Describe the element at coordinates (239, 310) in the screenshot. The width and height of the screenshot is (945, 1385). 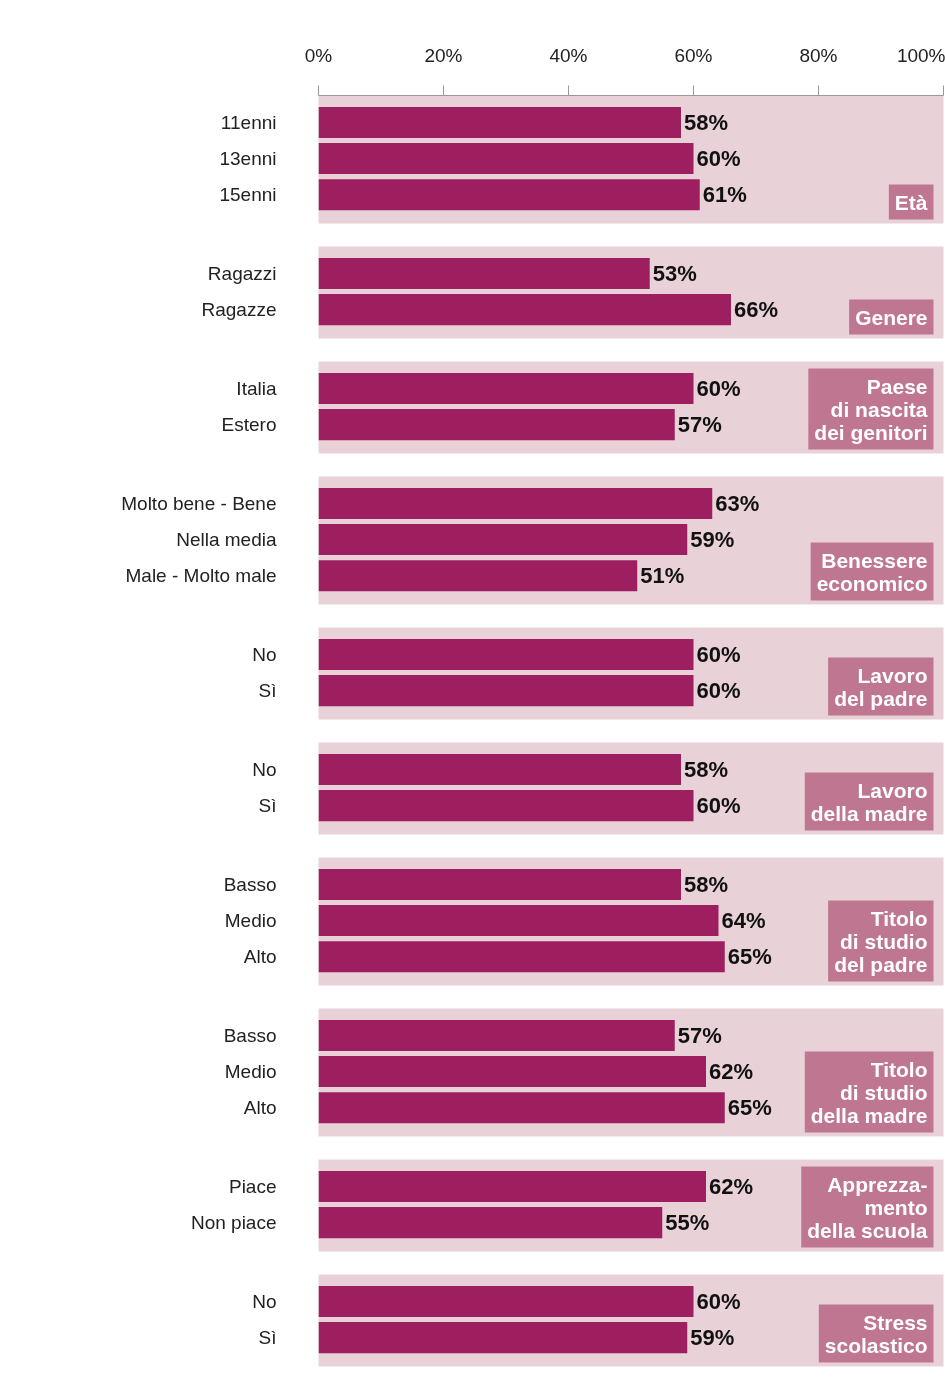
I see `y-tick-label: Ragazze` at that location.